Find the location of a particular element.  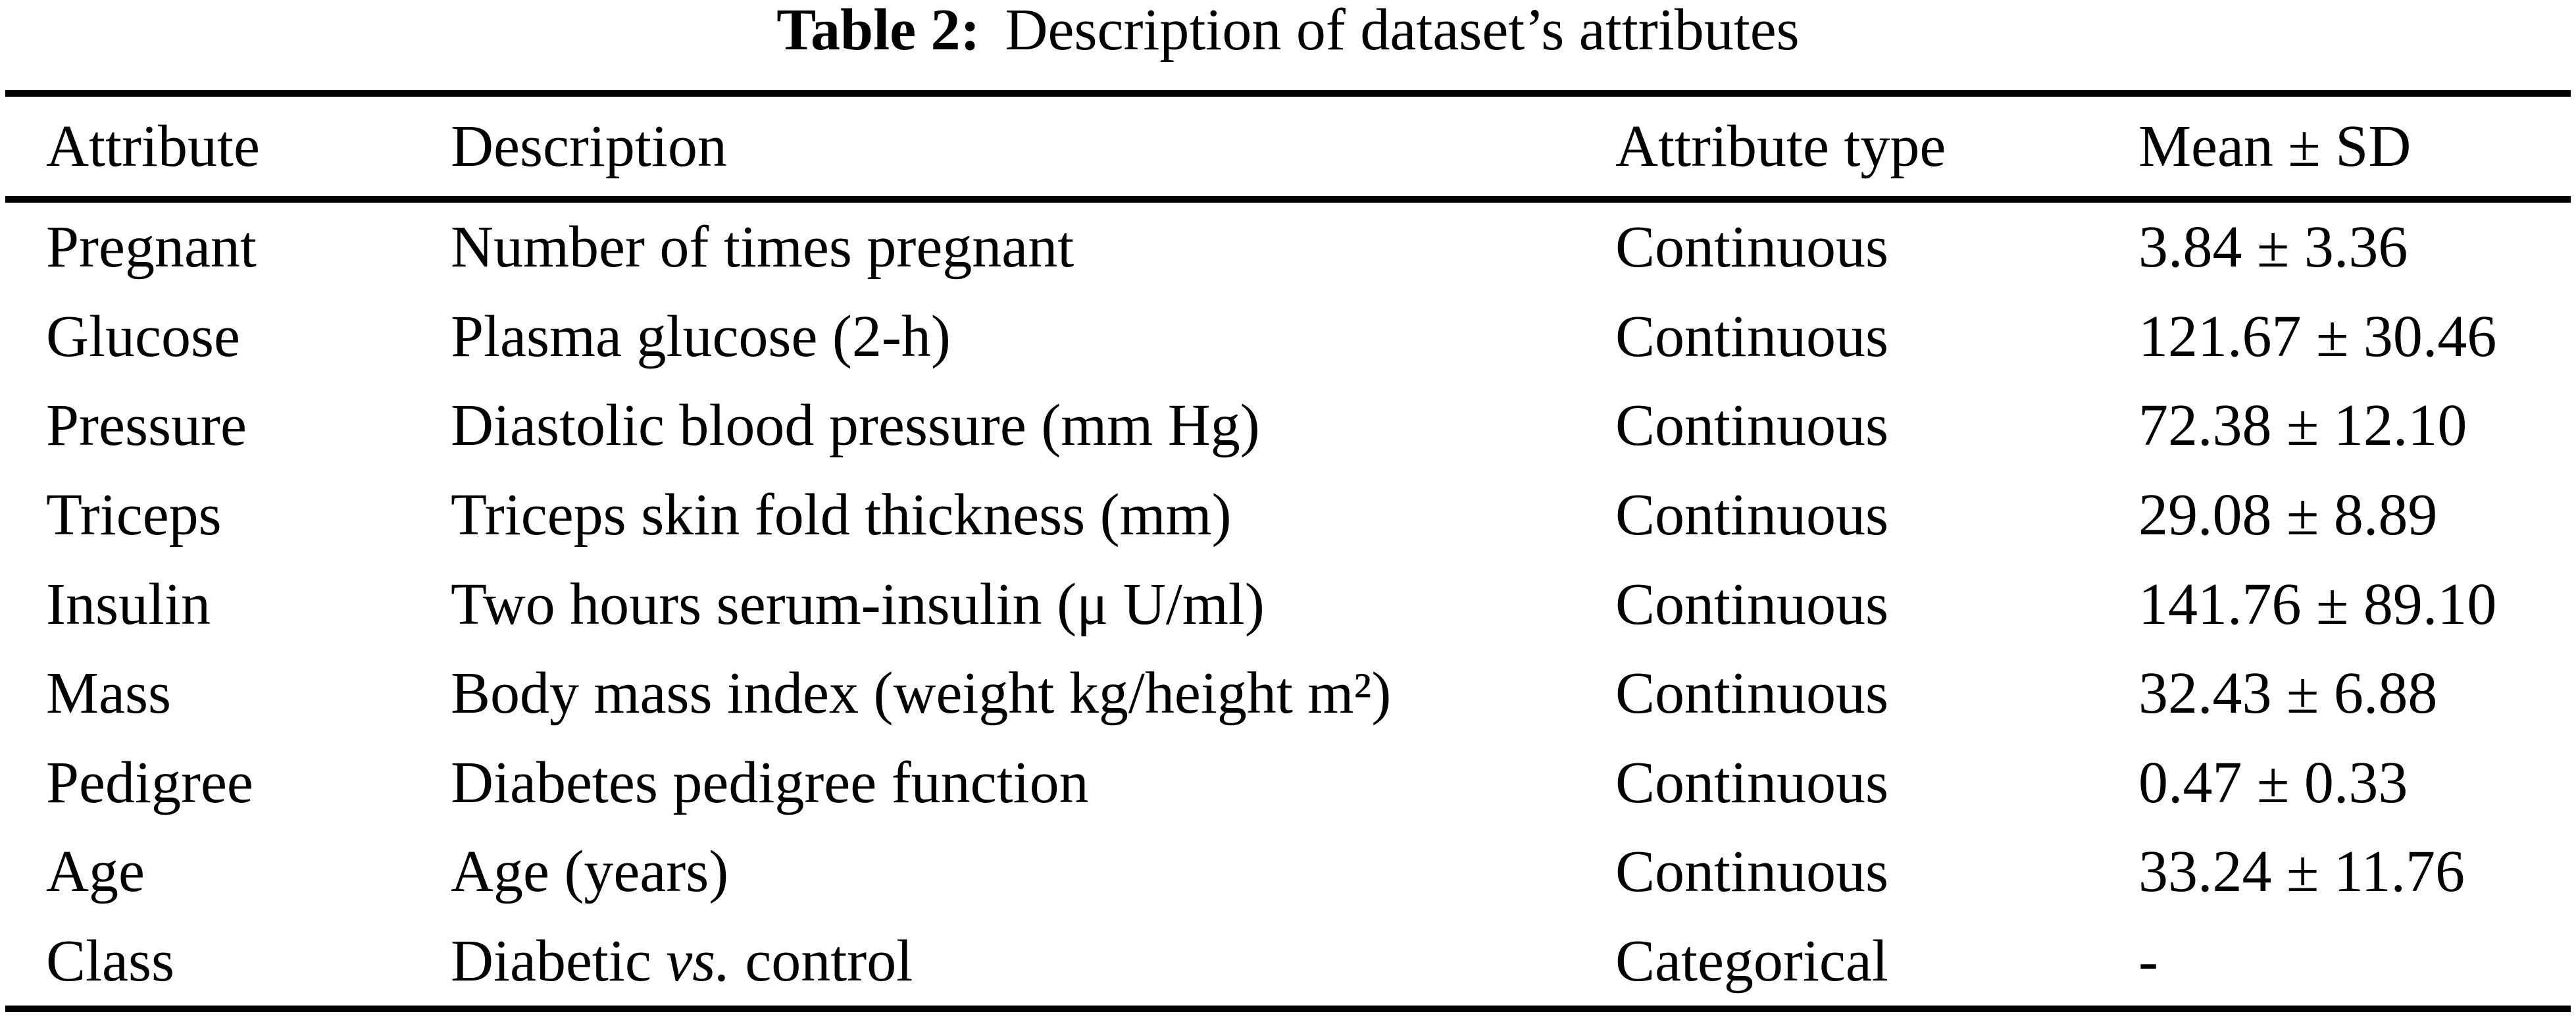

cell-mean-sd: 33.24 ± 11.76 is located at coordinates (2301, 872).